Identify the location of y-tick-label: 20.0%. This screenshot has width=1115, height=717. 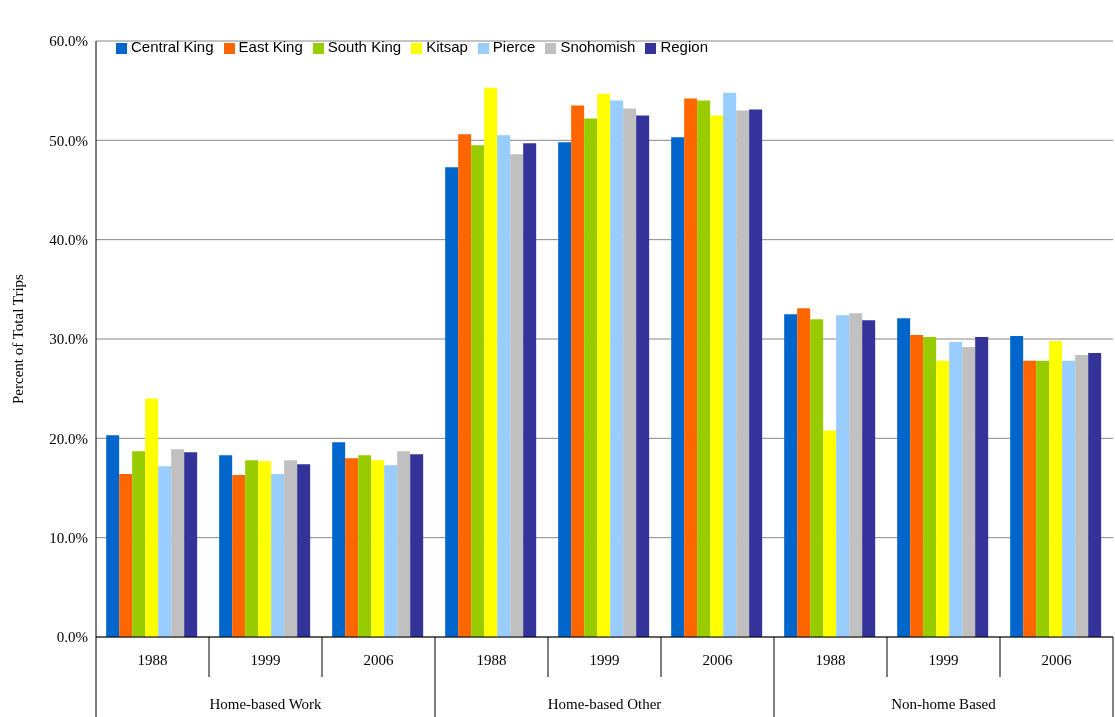
(68, 438).